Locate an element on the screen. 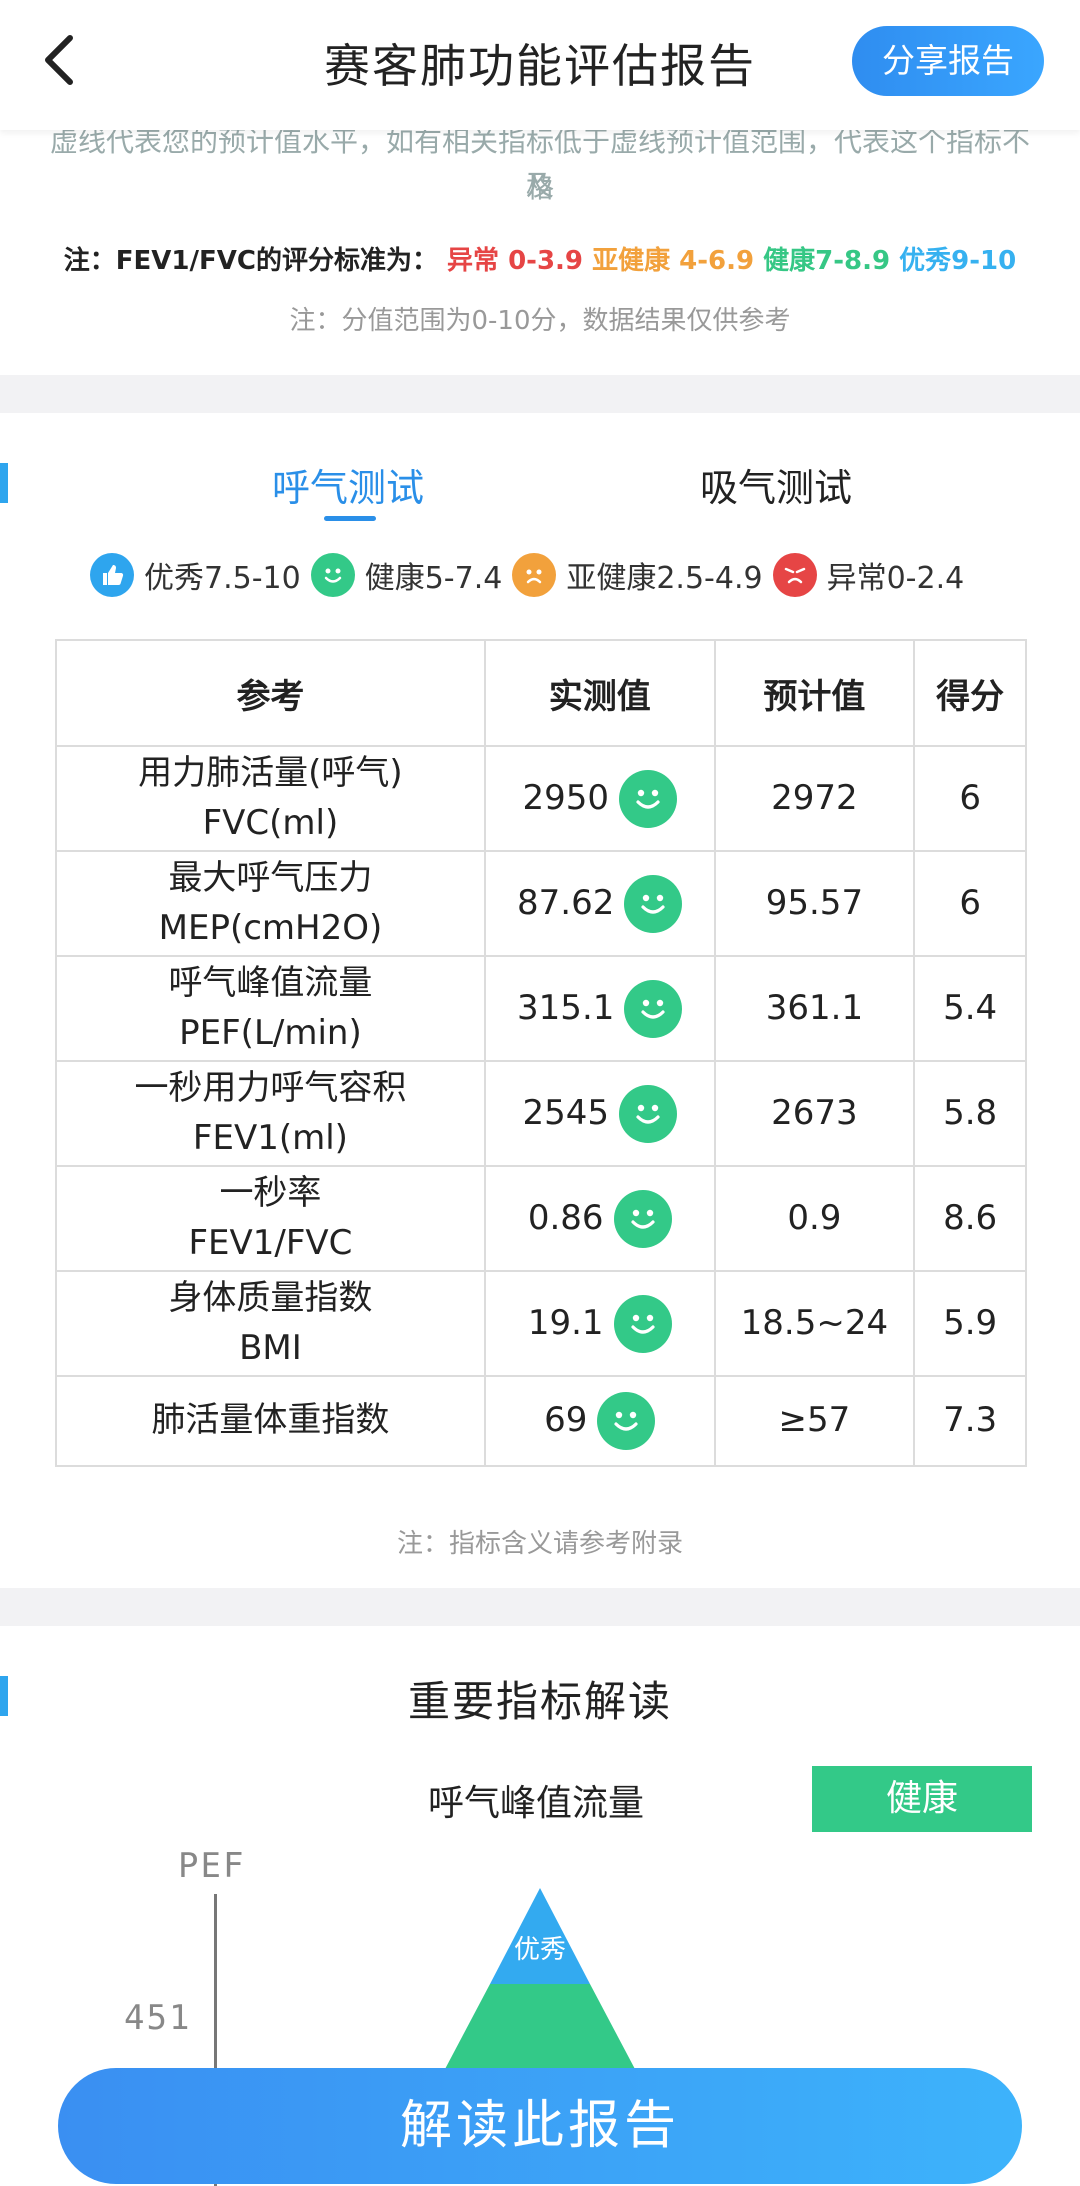 The height and width of the screenshot is (2186, 1080). legend-subhealthy: 亚健康2.5-4.9 is located at coordinates (637, 575).